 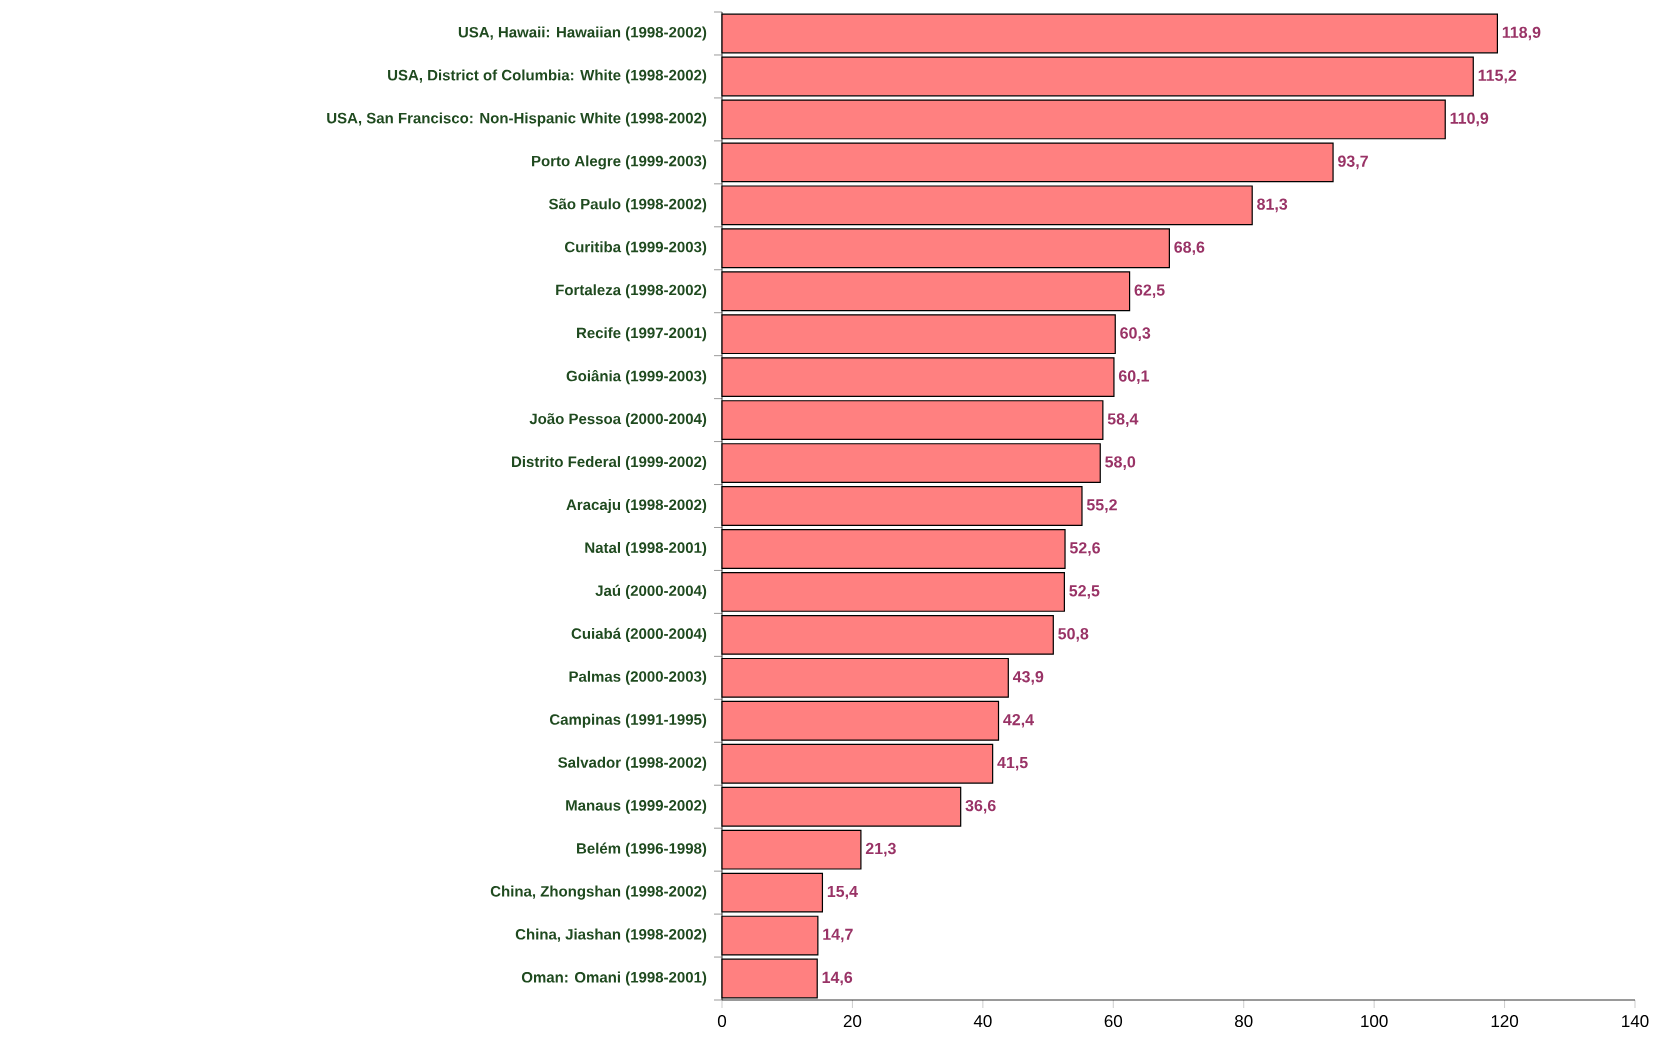 What do you see at coordinates (880, 849) in the screenshot?
I see `data-label: 21,3` at bounding box center [880, 849].